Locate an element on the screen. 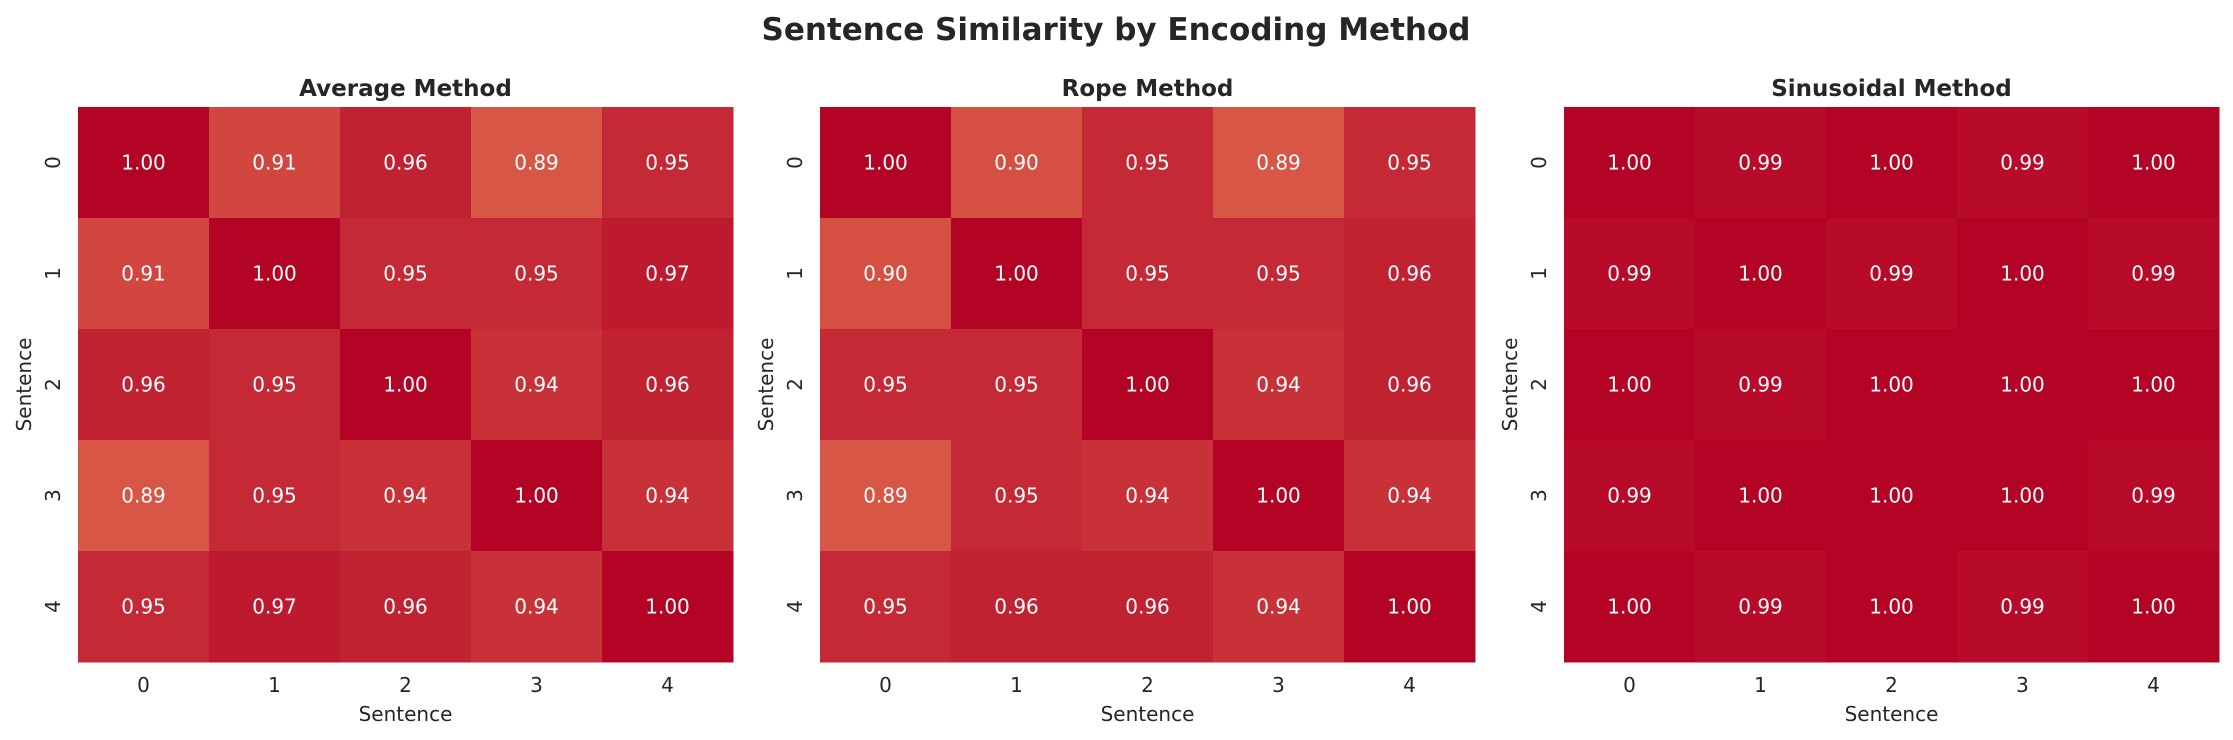 The image size is (2233, 740). panel-title: Average Method is located at coordinates (405, 89).